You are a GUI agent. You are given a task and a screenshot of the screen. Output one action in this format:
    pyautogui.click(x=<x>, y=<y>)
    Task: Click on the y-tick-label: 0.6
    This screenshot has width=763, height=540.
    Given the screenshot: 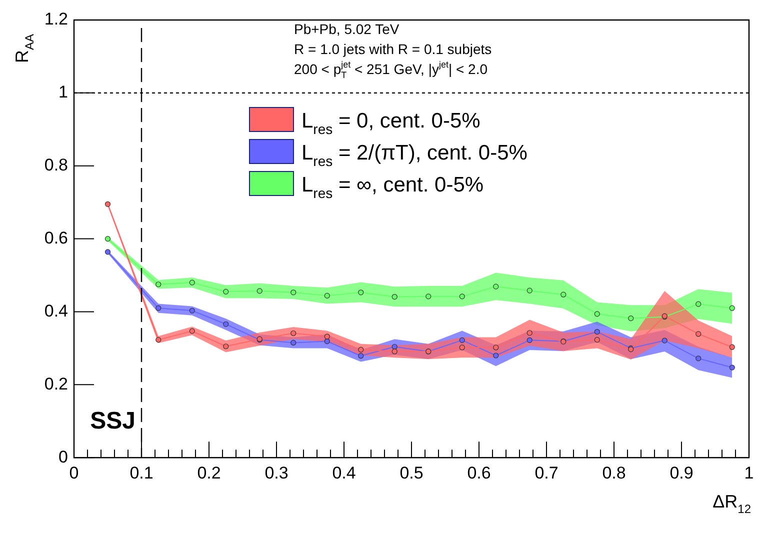 What is the action you would take?
    pyautogui.click(x=56, y=238)
    